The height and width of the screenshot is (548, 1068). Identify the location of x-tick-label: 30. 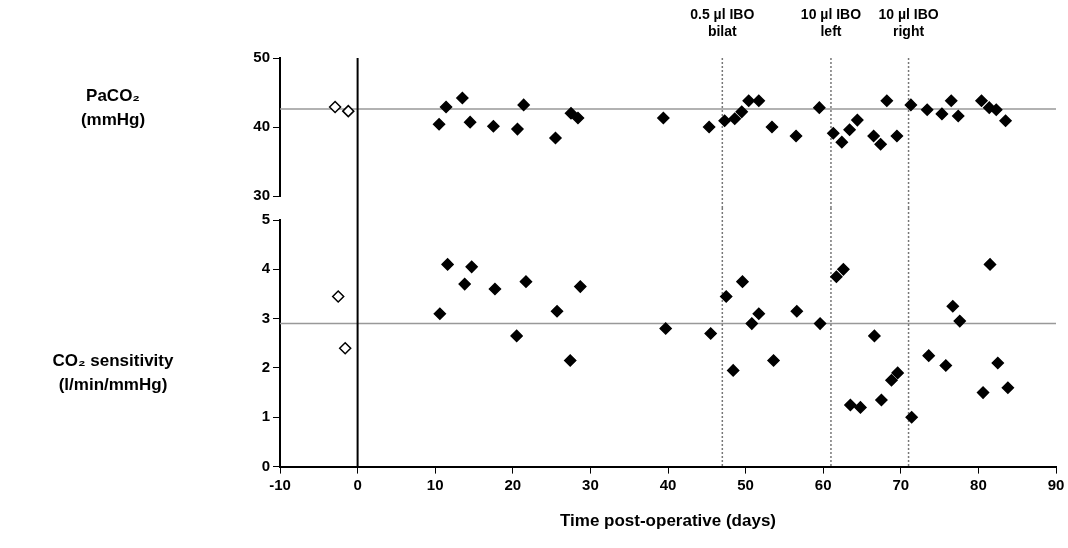
(590, 484).